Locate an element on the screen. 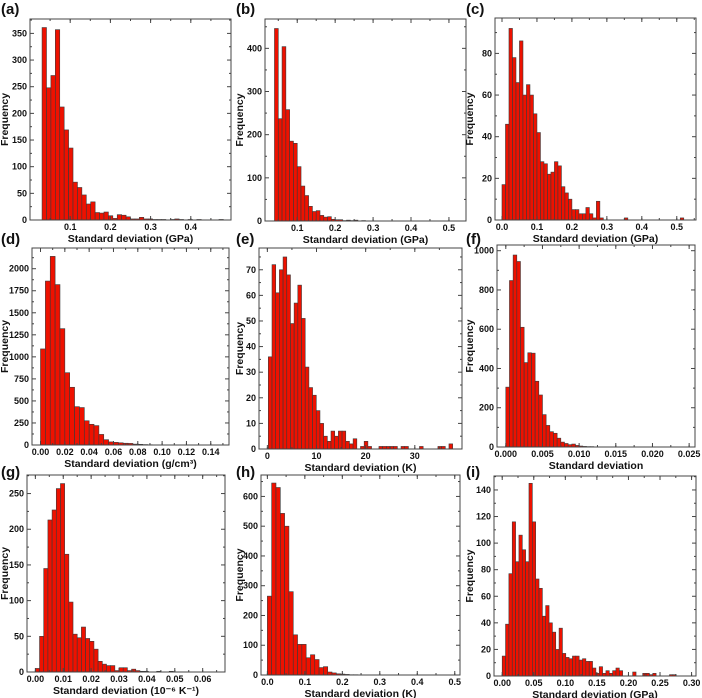 This screenshot has height=698, width=702. y-tick-label: 1500 is located at coordinates (19, 313).